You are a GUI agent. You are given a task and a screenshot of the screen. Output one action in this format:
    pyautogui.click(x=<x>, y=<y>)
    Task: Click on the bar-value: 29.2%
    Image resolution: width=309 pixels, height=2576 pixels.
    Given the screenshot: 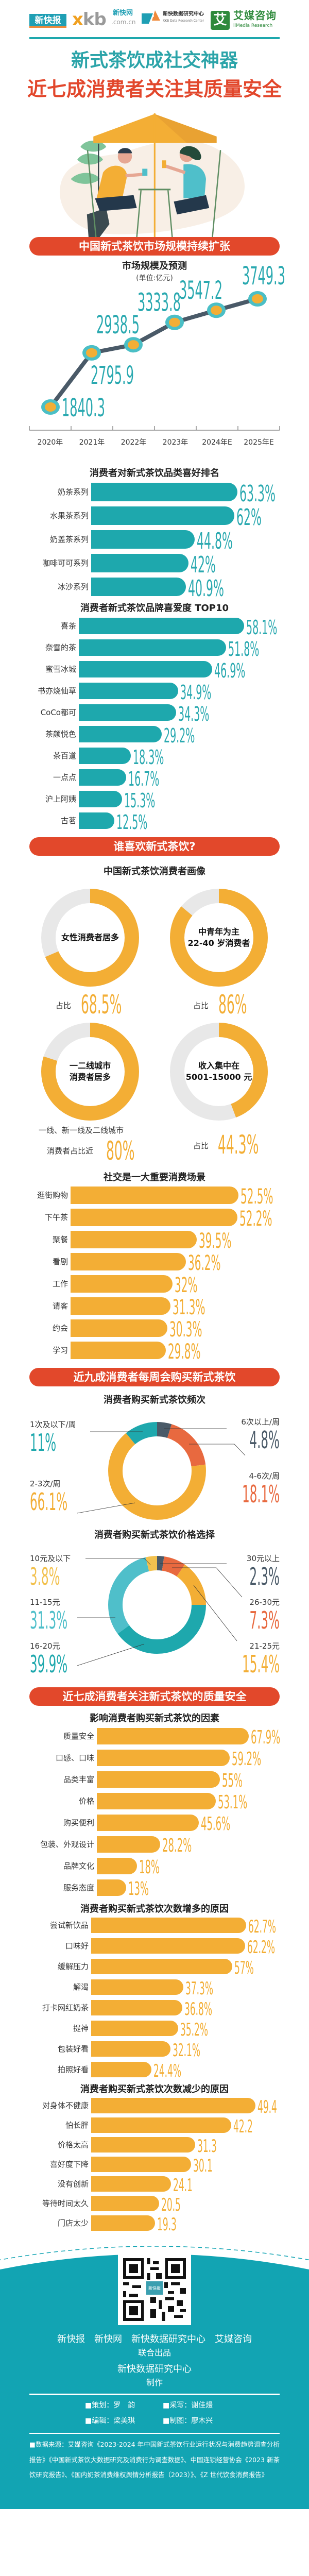 What is the action you would take?
    pyautogui.click(x=179, y=736)
    